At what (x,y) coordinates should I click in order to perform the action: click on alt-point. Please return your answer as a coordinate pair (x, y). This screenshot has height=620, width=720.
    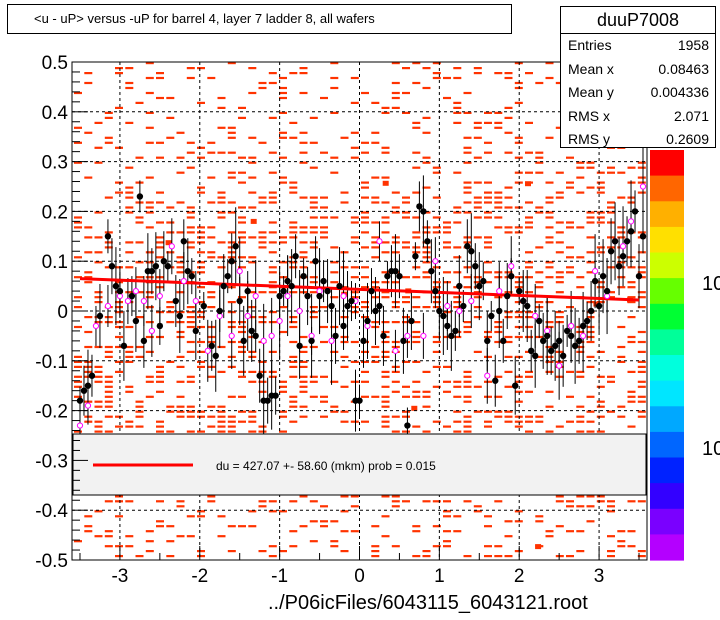
    Looking at the image, I should click on (435, 261).